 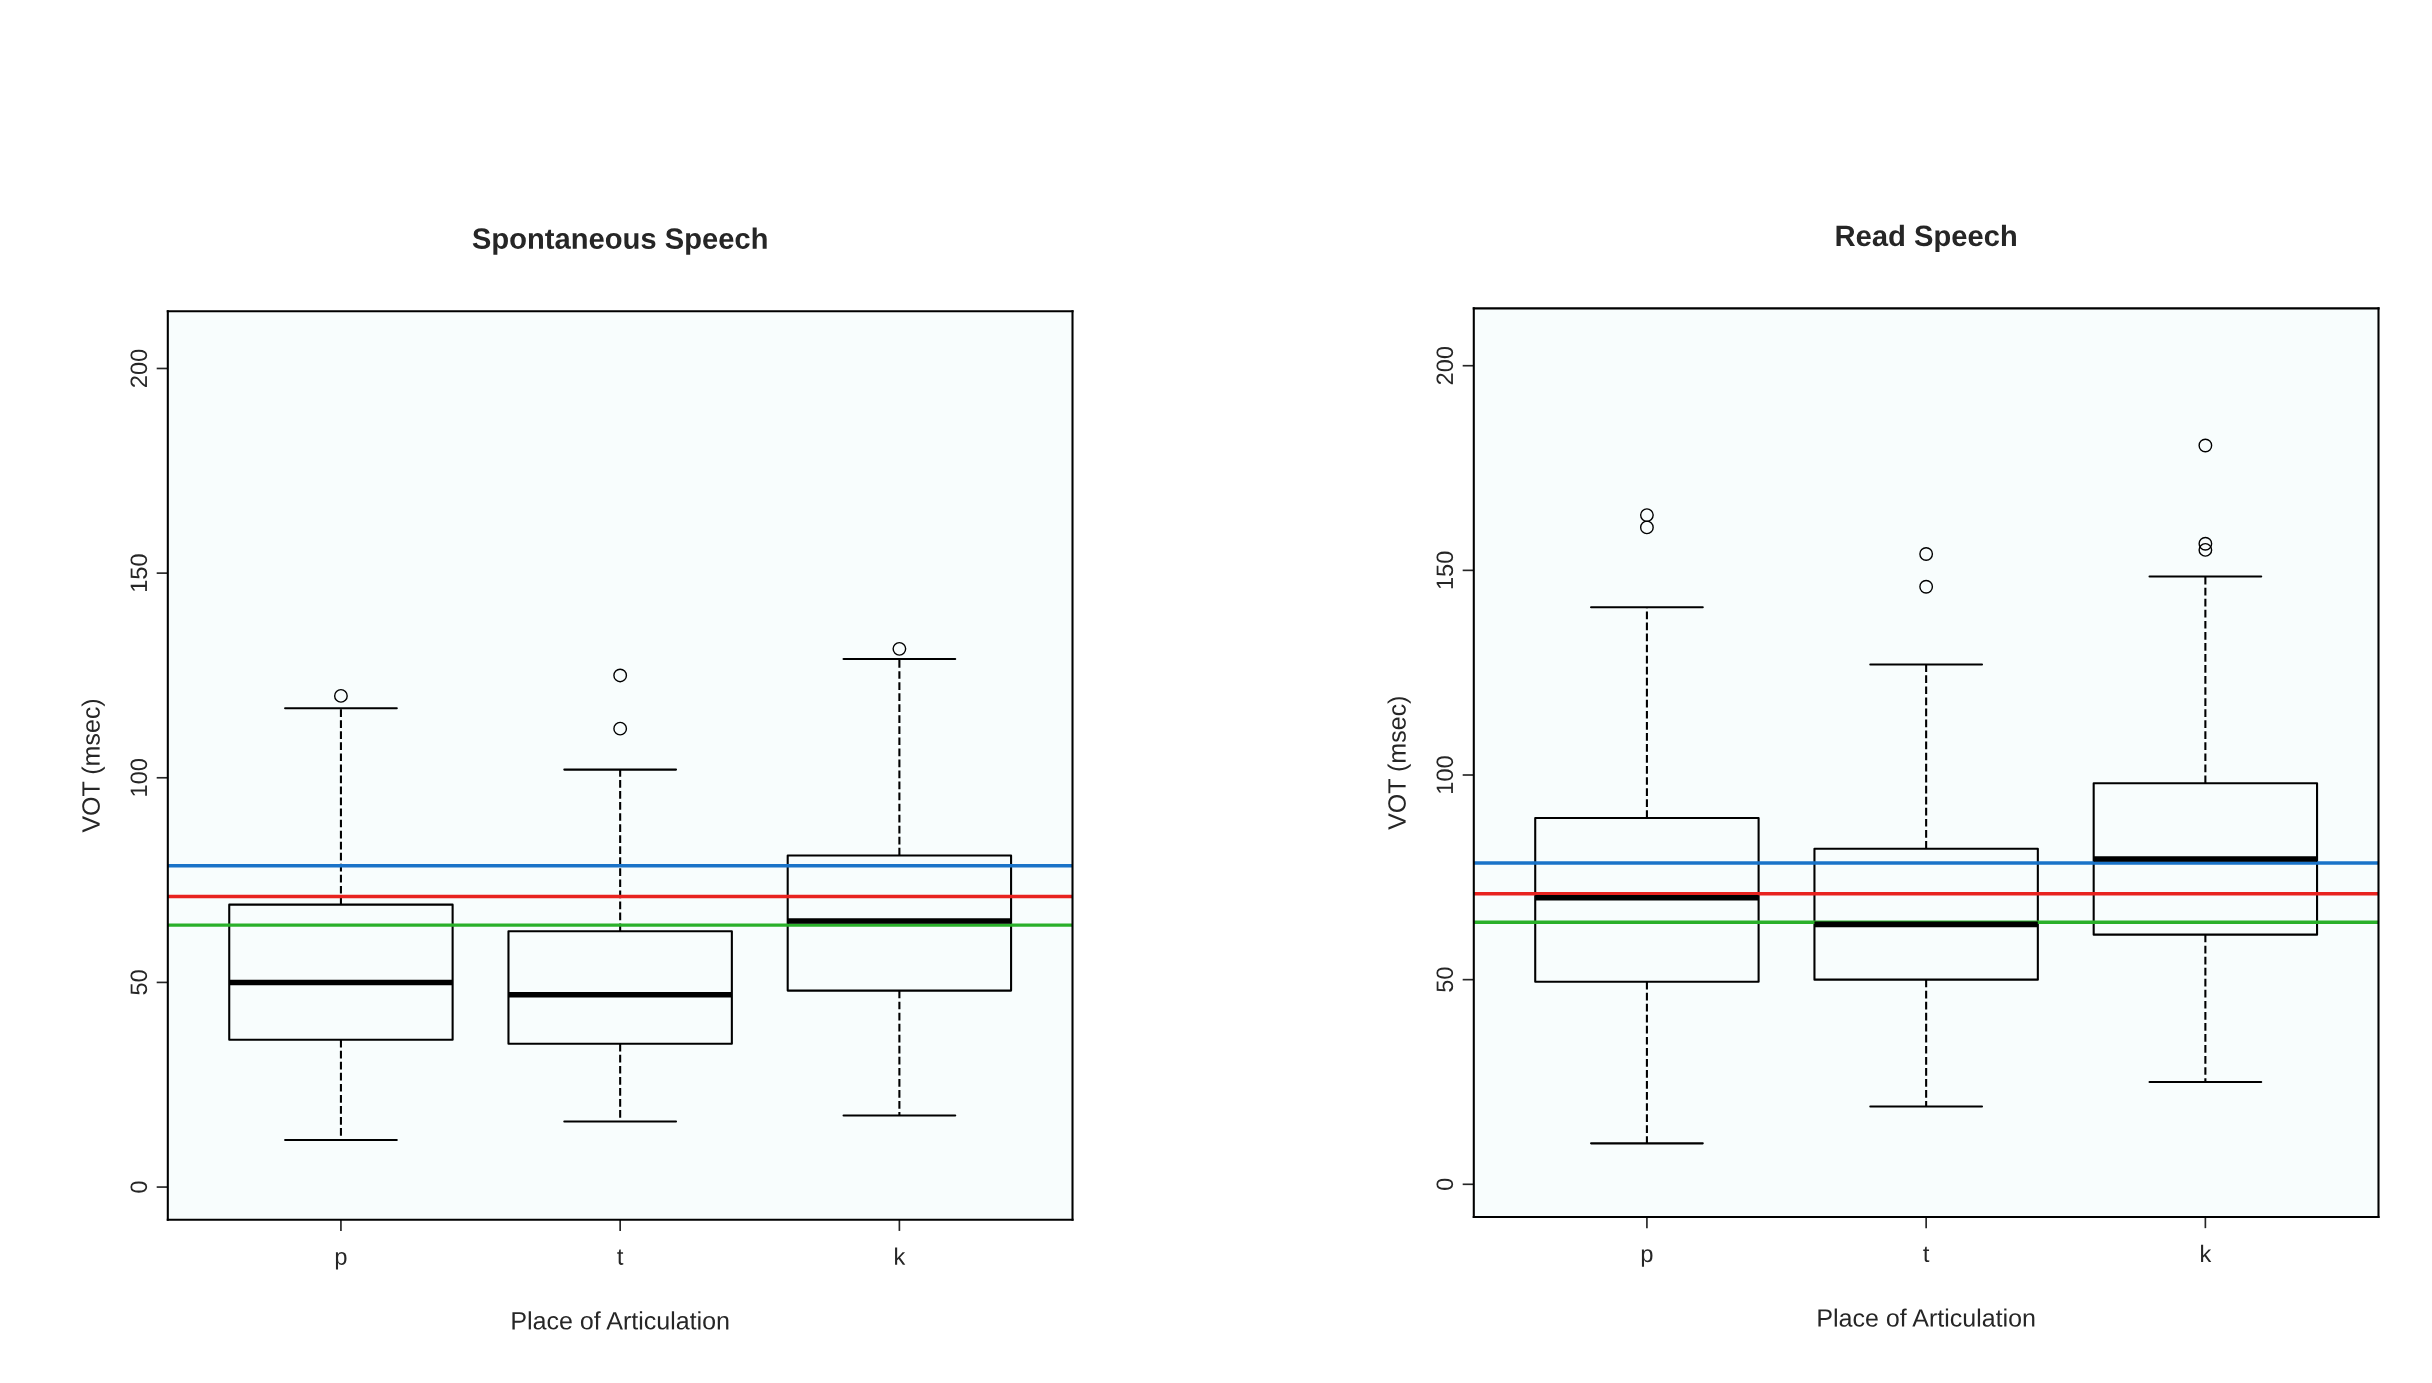 I want to click on chart-title: Read Speech, so click(x=1926, y=238).